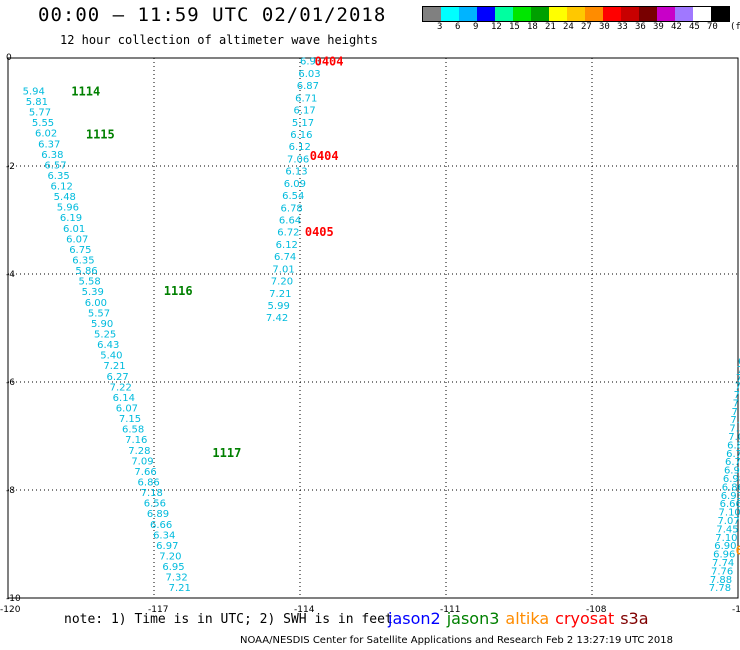  What do you see at coordinates (10, 383) in the screenshot?
I see `lat-tick-label: -6` at bounding box center [10, 383].